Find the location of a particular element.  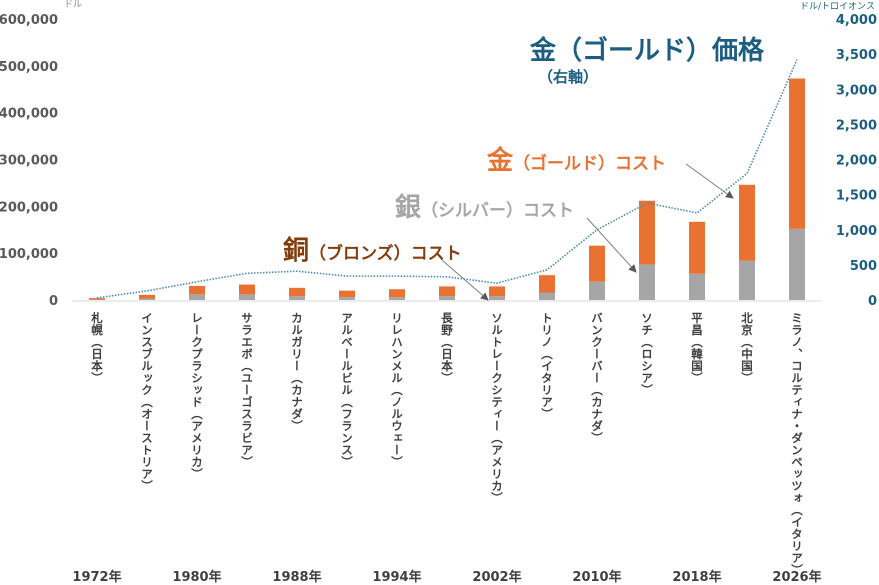

gold-cost-annotation: 金（ゴールド）コスト is located at coordinates (576, 158).